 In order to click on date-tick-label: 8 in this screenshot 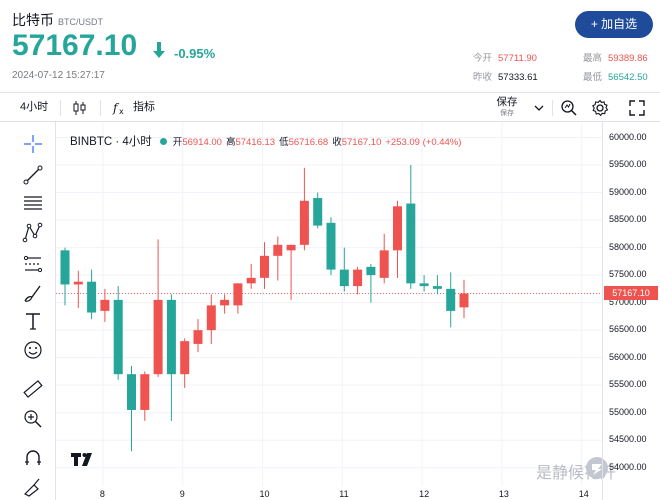, I will do `click(102, 494)`.